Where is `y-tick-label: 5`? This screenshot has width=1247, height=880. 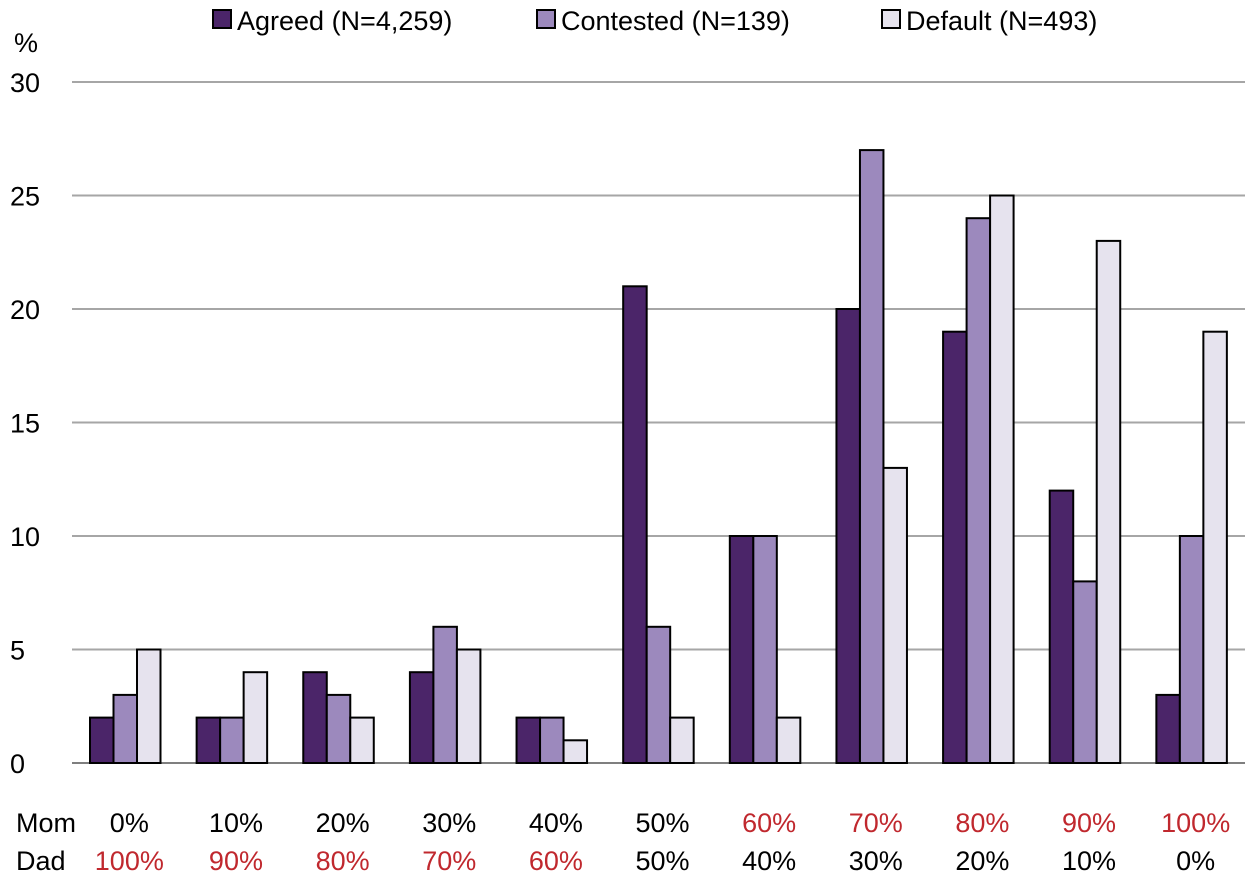
y-tick-label: 5 is located at coordinates (17, 651).